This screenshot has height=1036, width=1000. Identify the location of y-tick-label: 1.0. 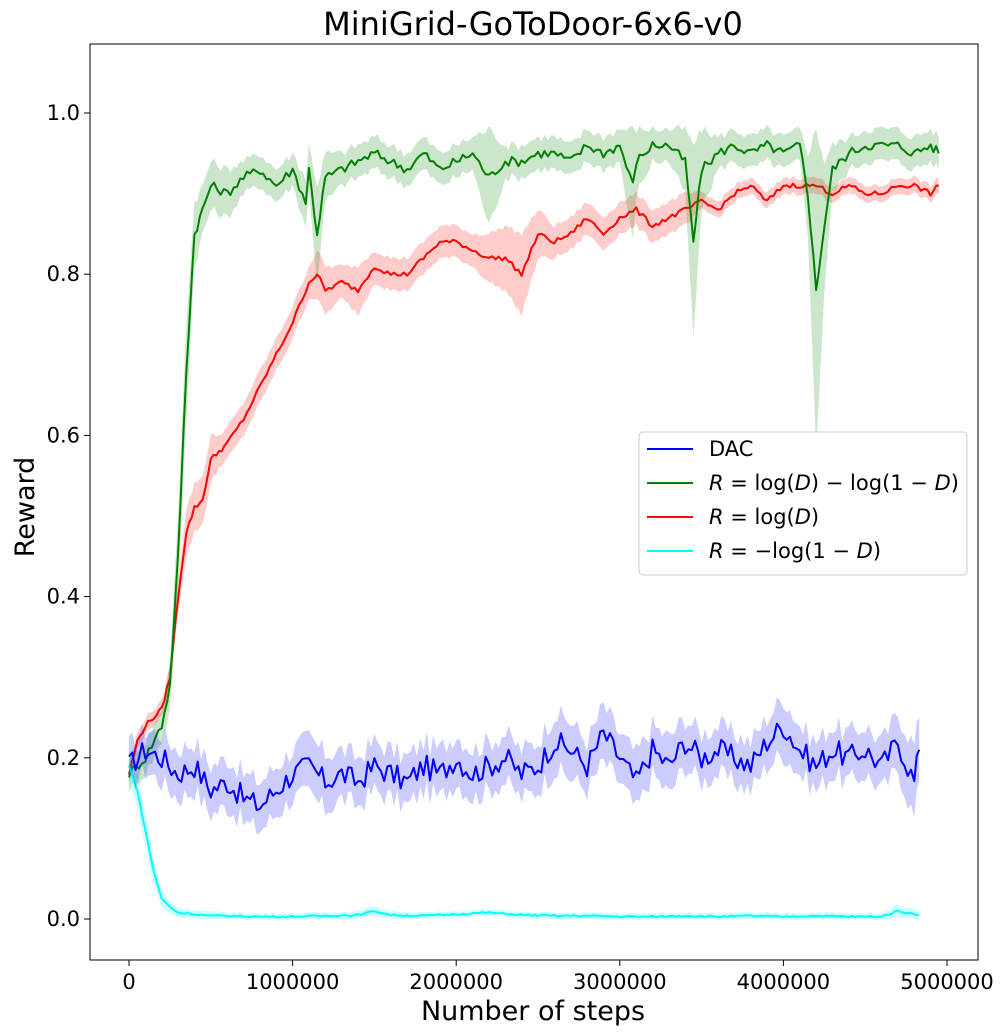
(63, 113).